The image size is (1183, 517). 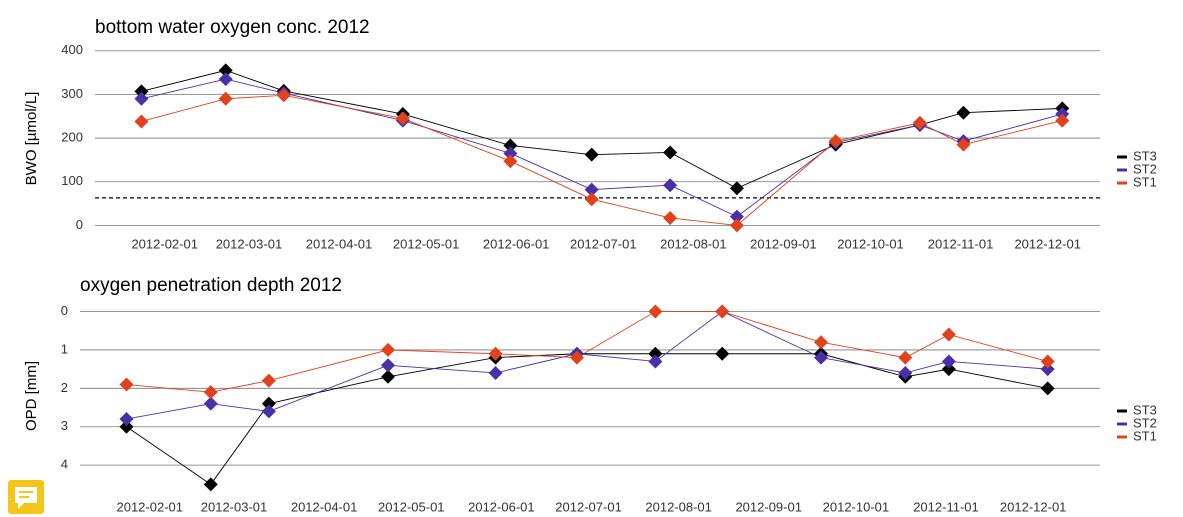 I want to click on y-axis-label: BWO [µmol/L], so click(x=31, y=139).